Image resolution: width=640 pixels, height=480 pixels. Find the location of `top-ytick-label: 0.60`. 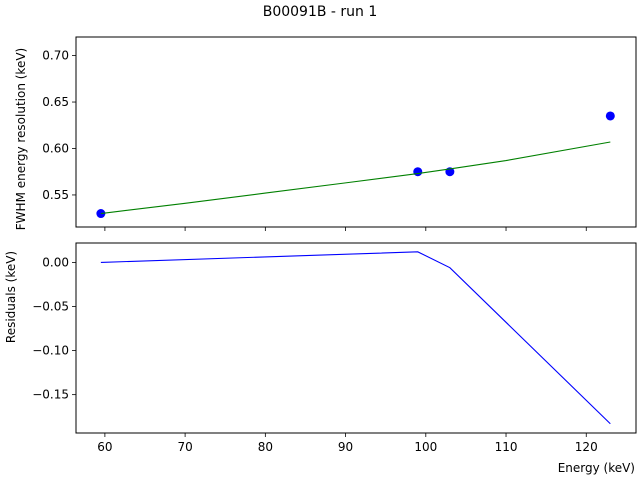

top-ytick-label: 0.60 is located at coordinates (55, 148).